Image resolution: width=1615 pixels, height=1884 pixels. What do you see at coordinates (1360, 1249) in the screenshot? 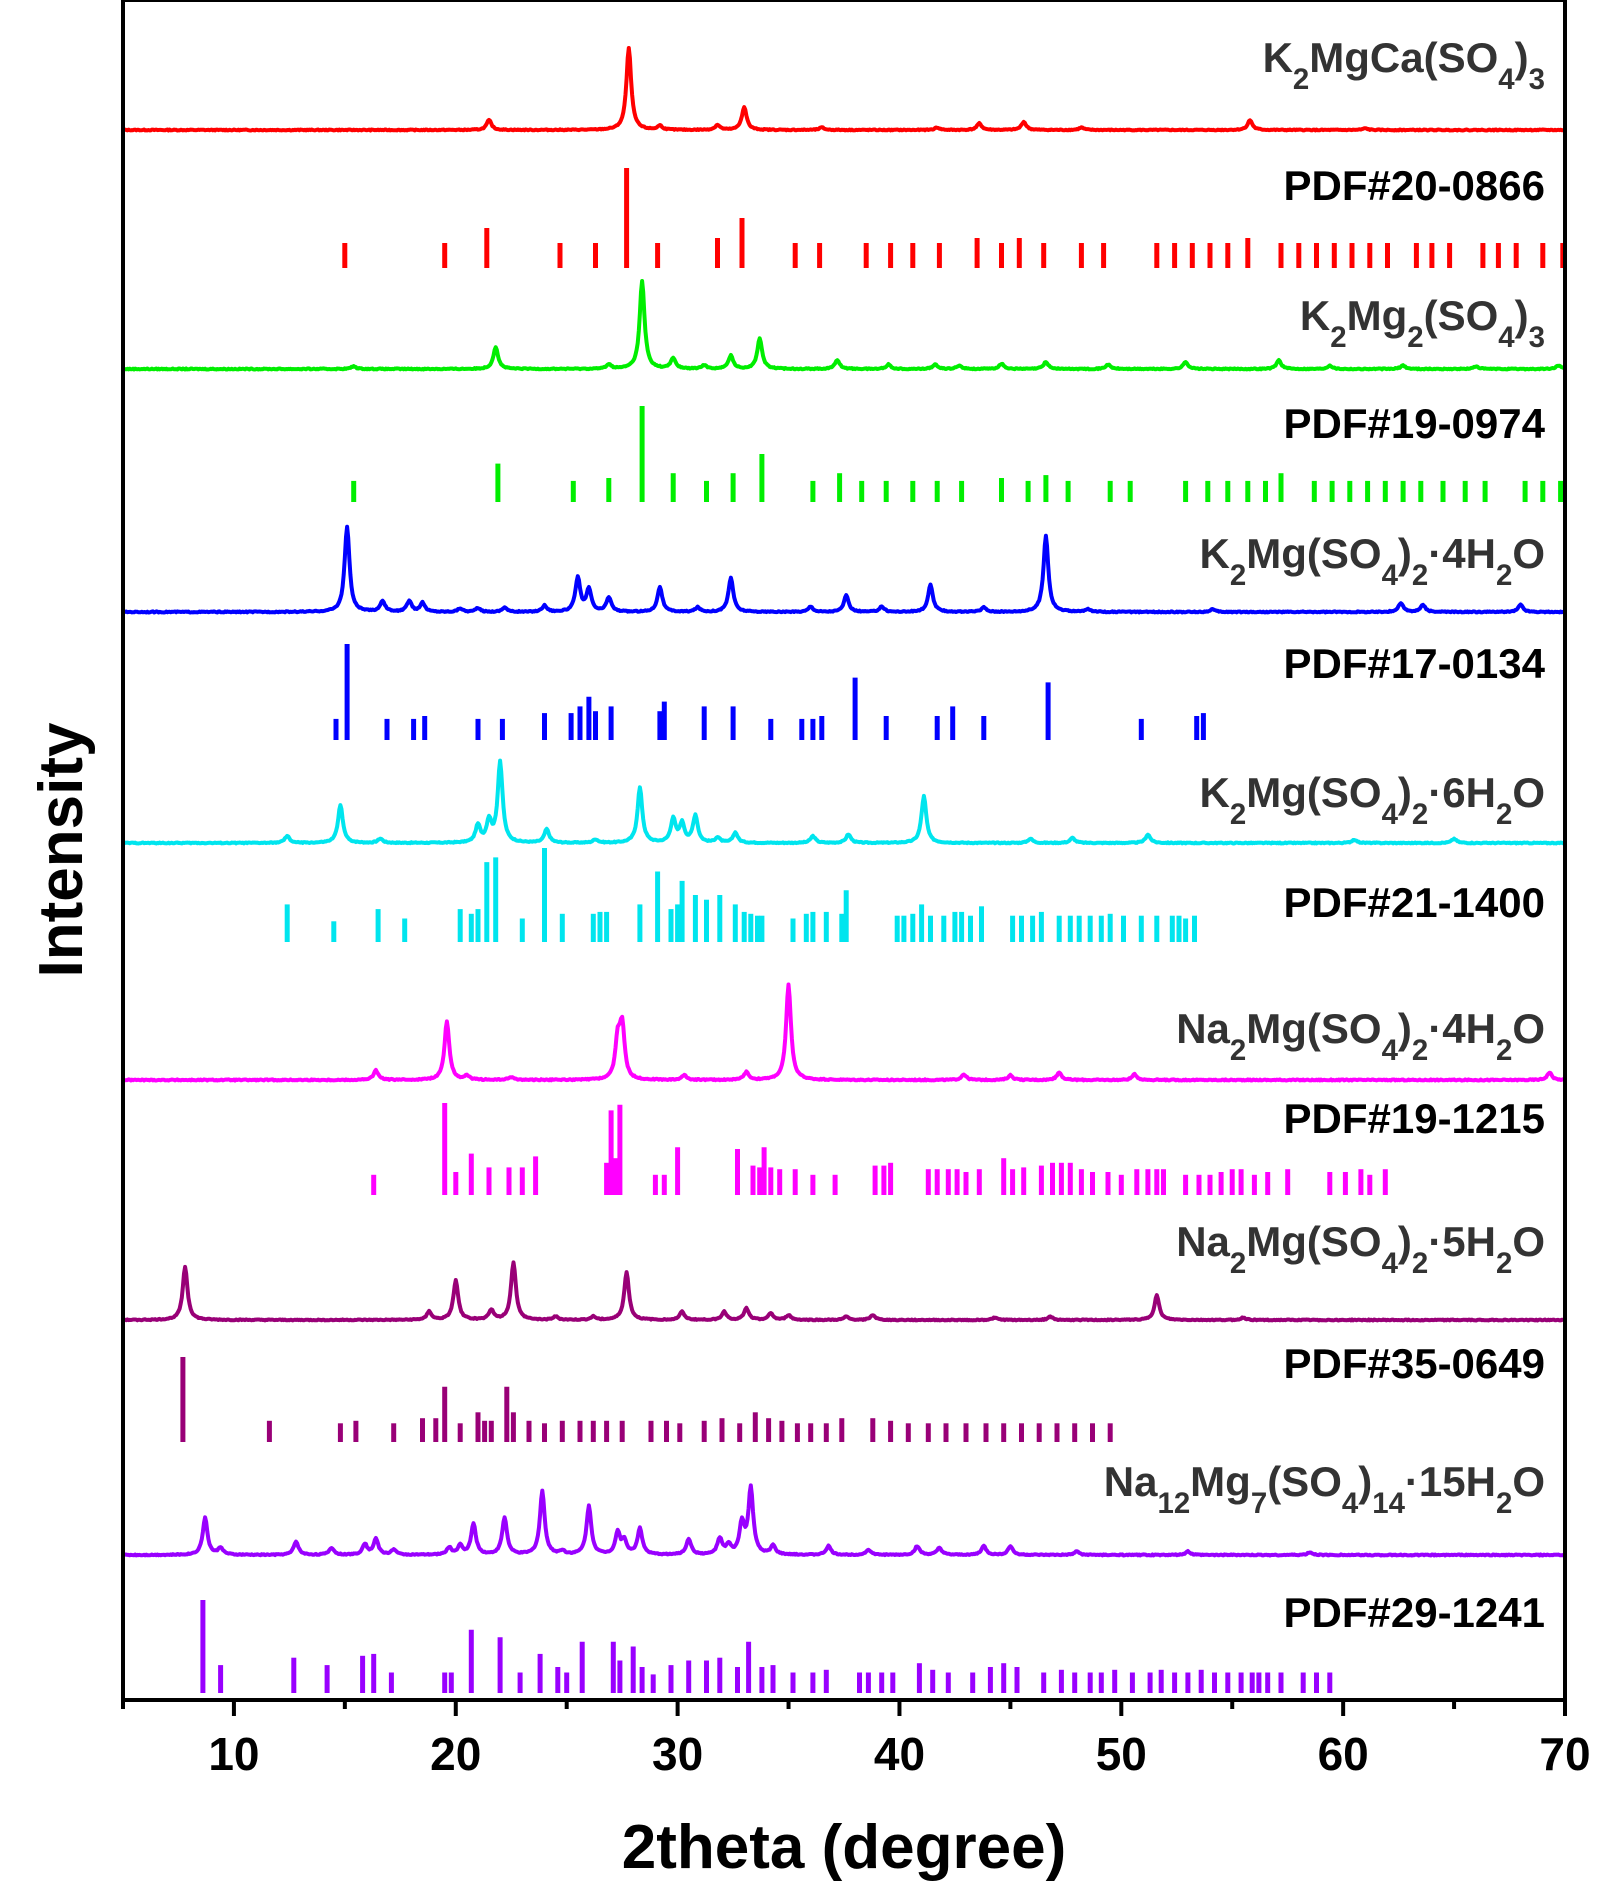
I see `series-label-10: Na2Mg(SO4)2·5H2O` at bounding box center [1360, 1249].